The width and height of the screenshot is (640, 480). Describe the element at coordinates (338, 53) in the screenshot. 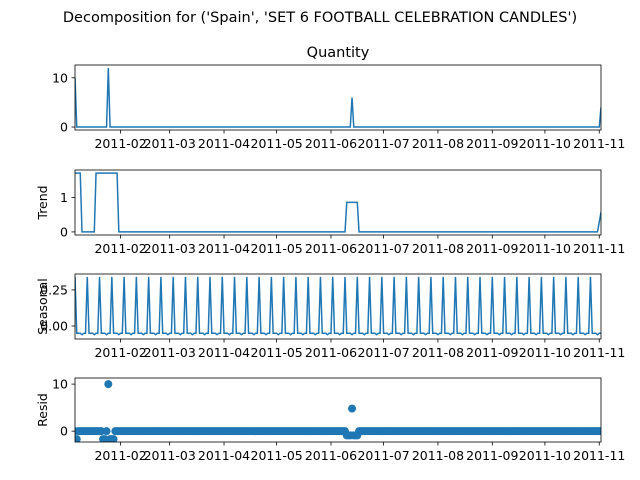

I see `panel-title: Quantity` at that location.